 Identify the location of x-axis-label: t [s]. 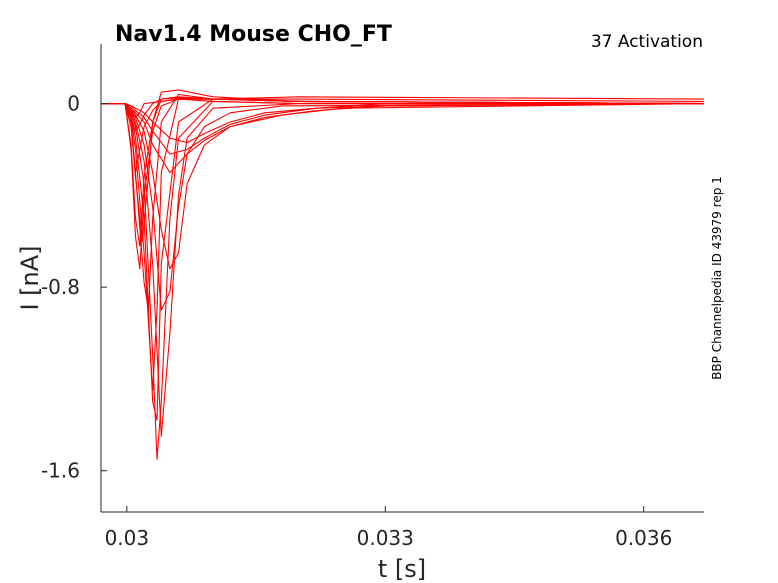
(402, 569).